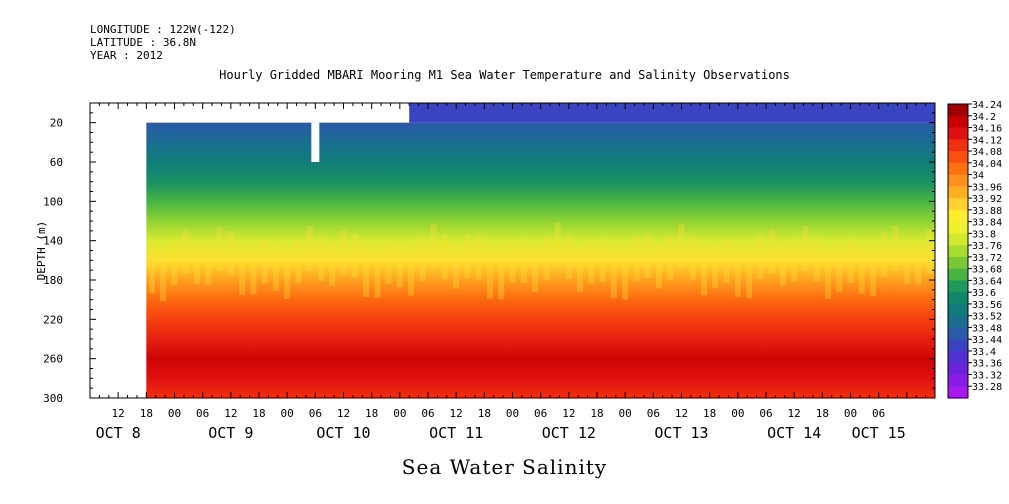 Image resolution: width=1009 pixels, height=504 pixels. I want to click on colorbar-label: 33.28, so click(987, 387).